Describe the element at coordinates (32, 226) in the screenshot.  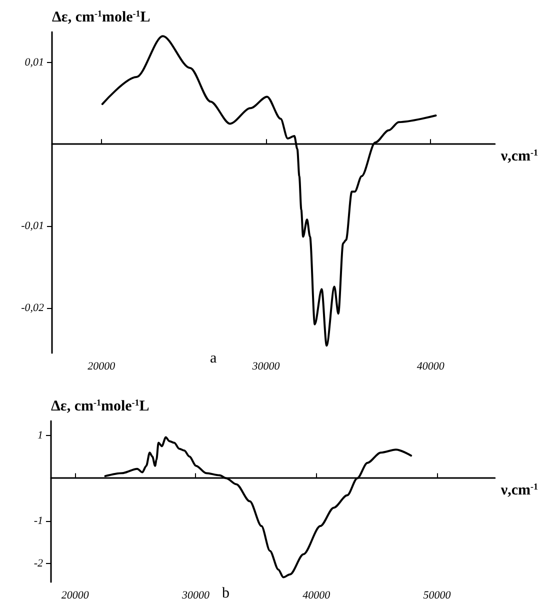
I see `y-tick-label: -0,01` at that location.